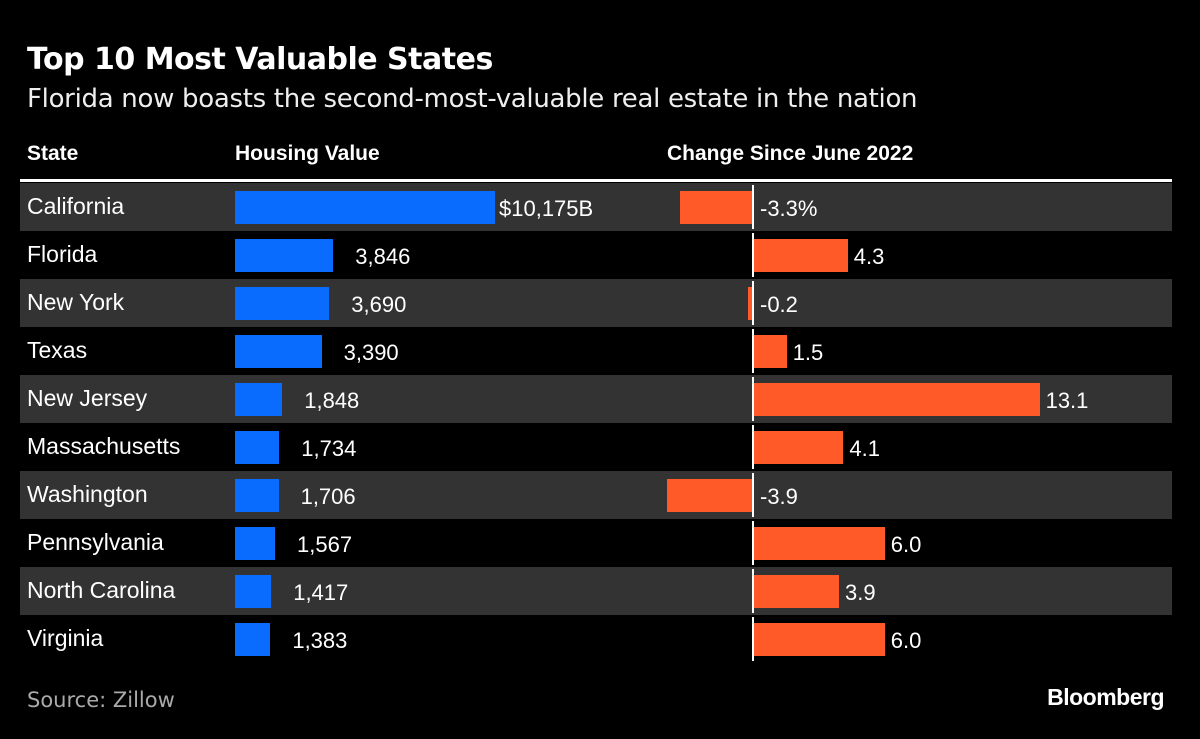 This screenshot has width=1200, height=739. Describe the element at coordinates (596, 639) in the screenshot. I see `table-row: Virginia 1,383 6.0` at that location.